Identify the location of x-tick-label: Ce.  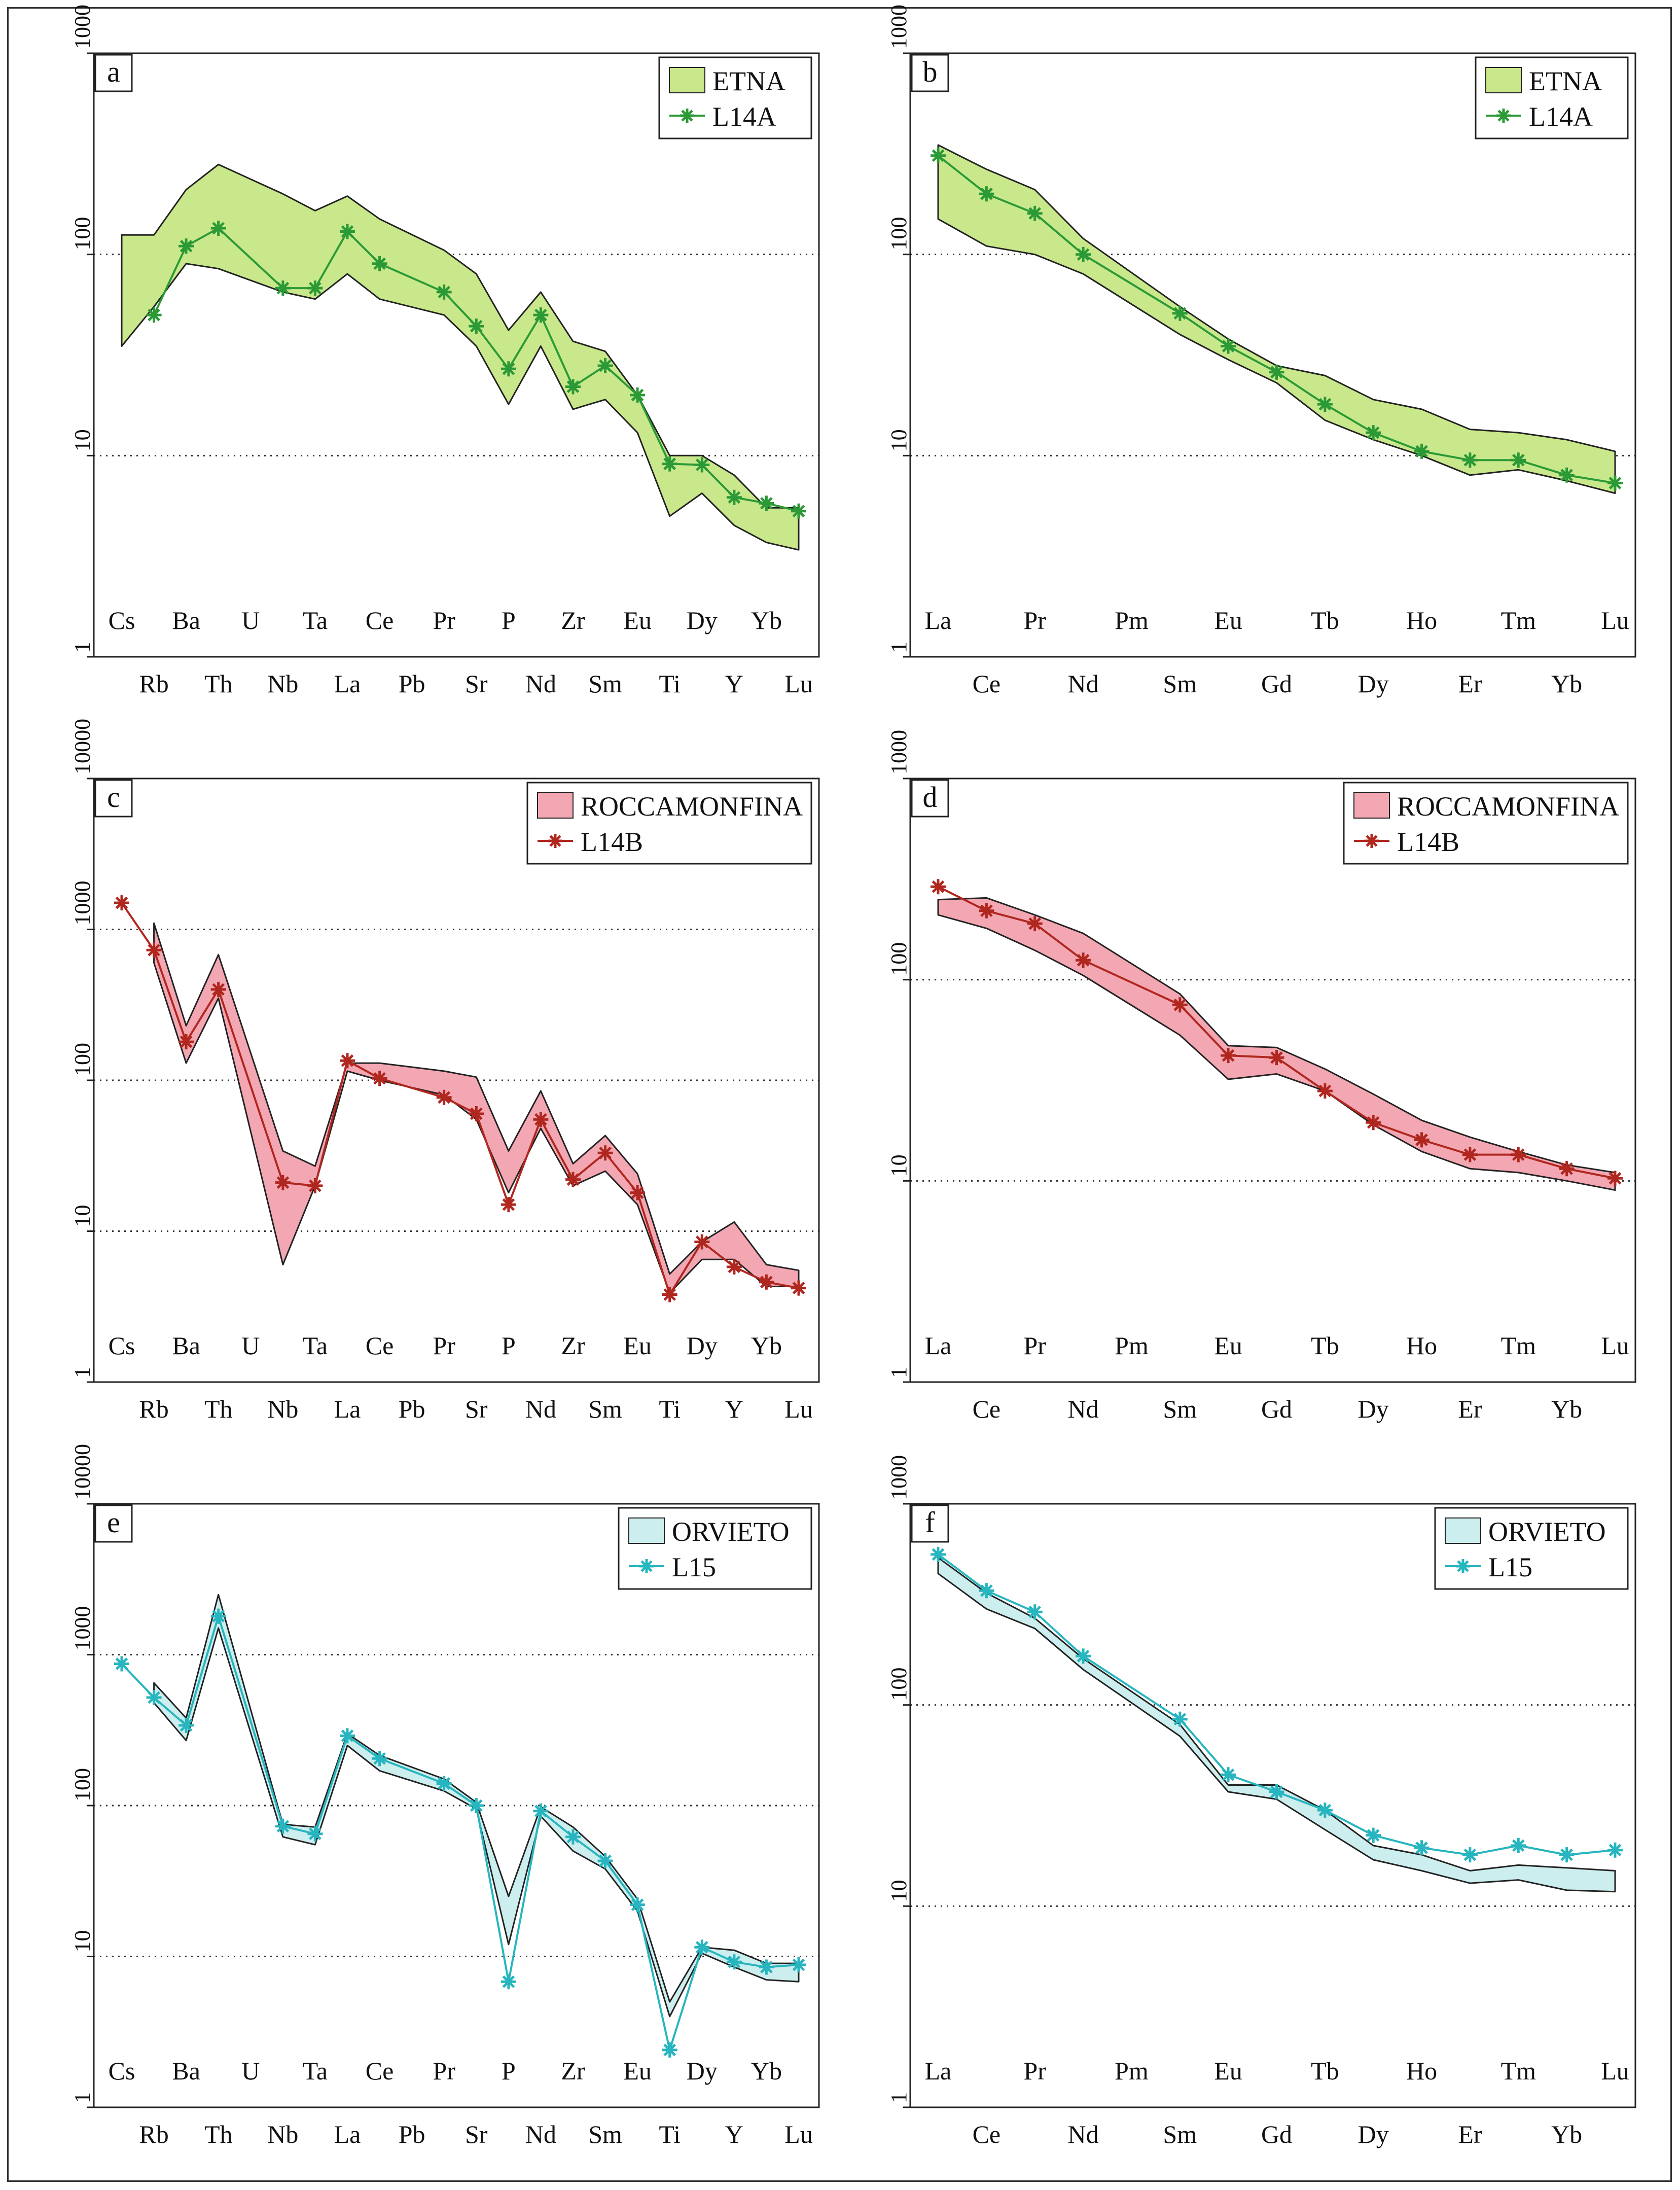
(987, 2134).